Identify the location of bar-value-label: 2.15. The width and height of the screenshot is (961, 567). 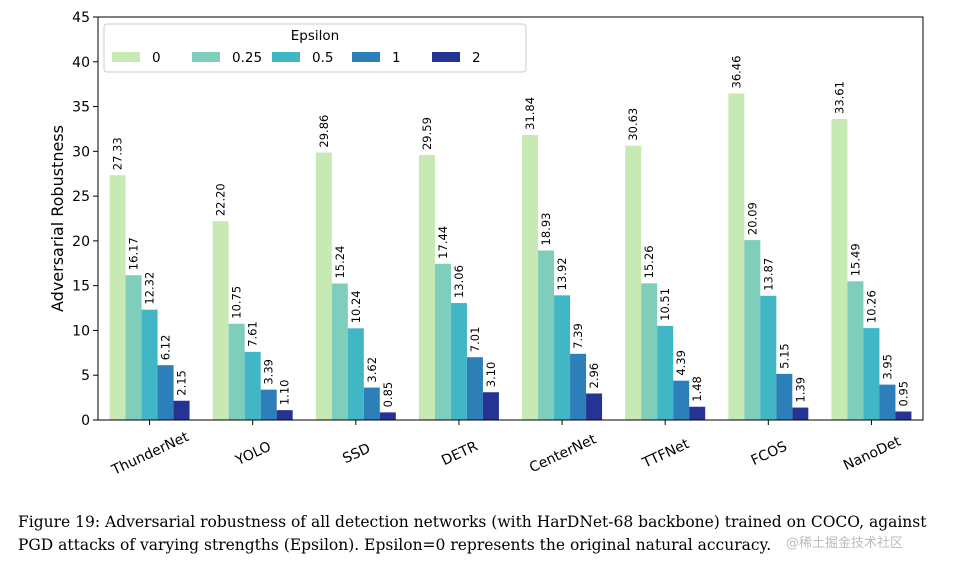
(182, 383).